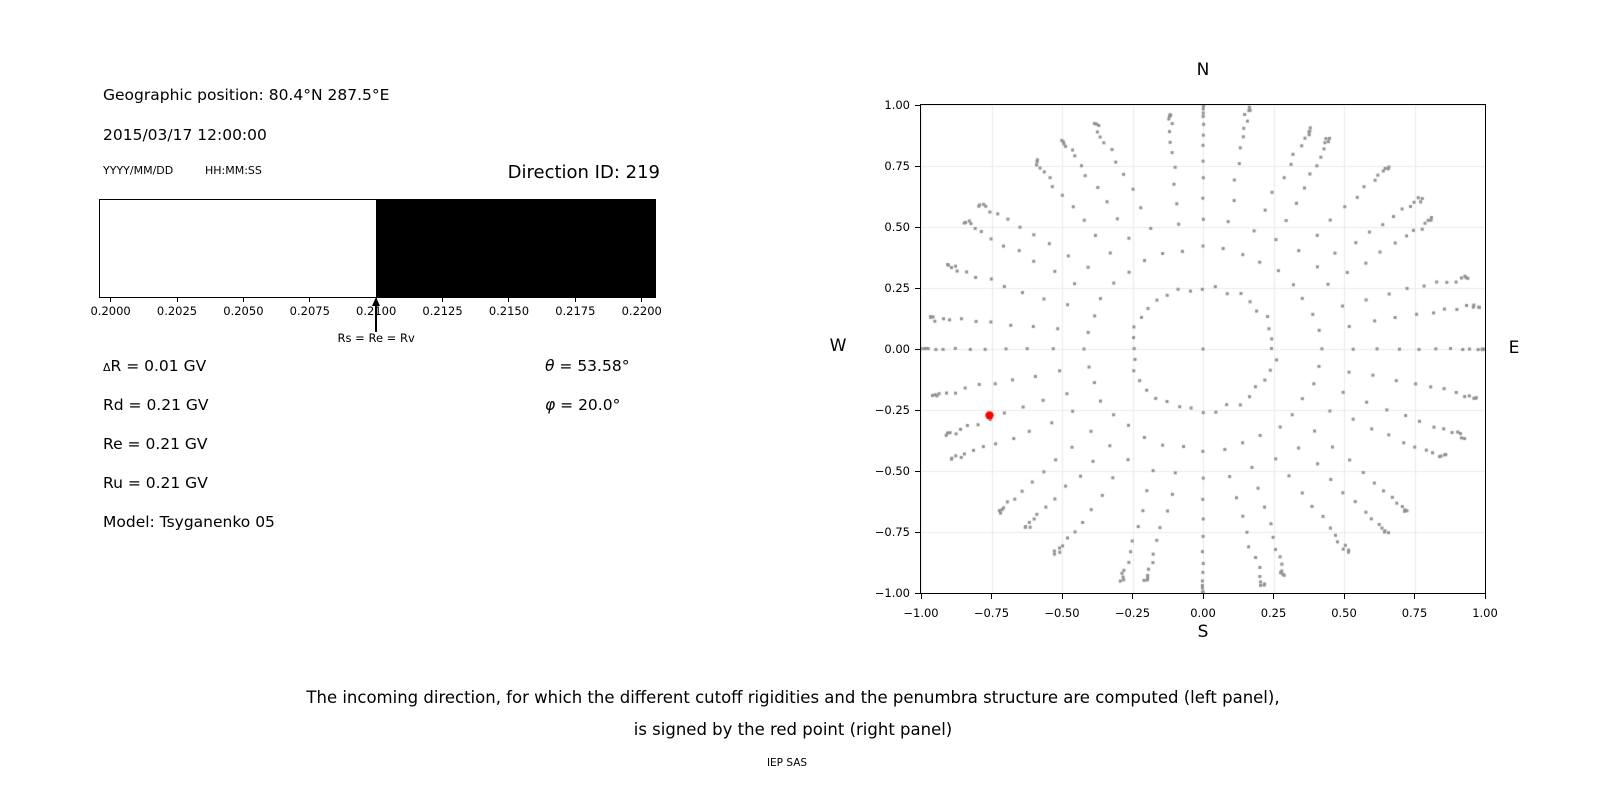  What do you see at coordinates (138, 170) in the screenshot?
I see `date-format-label: YYYY/MM/DD` at bounding box center [138, 170].